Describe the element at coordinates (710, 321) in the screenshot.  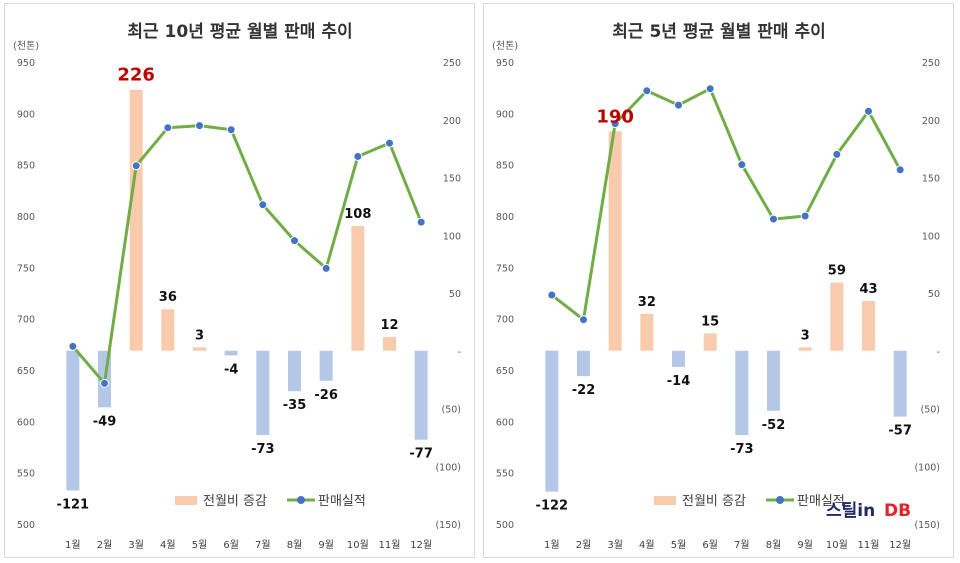
I see `bar-data-label: 15` at that location.